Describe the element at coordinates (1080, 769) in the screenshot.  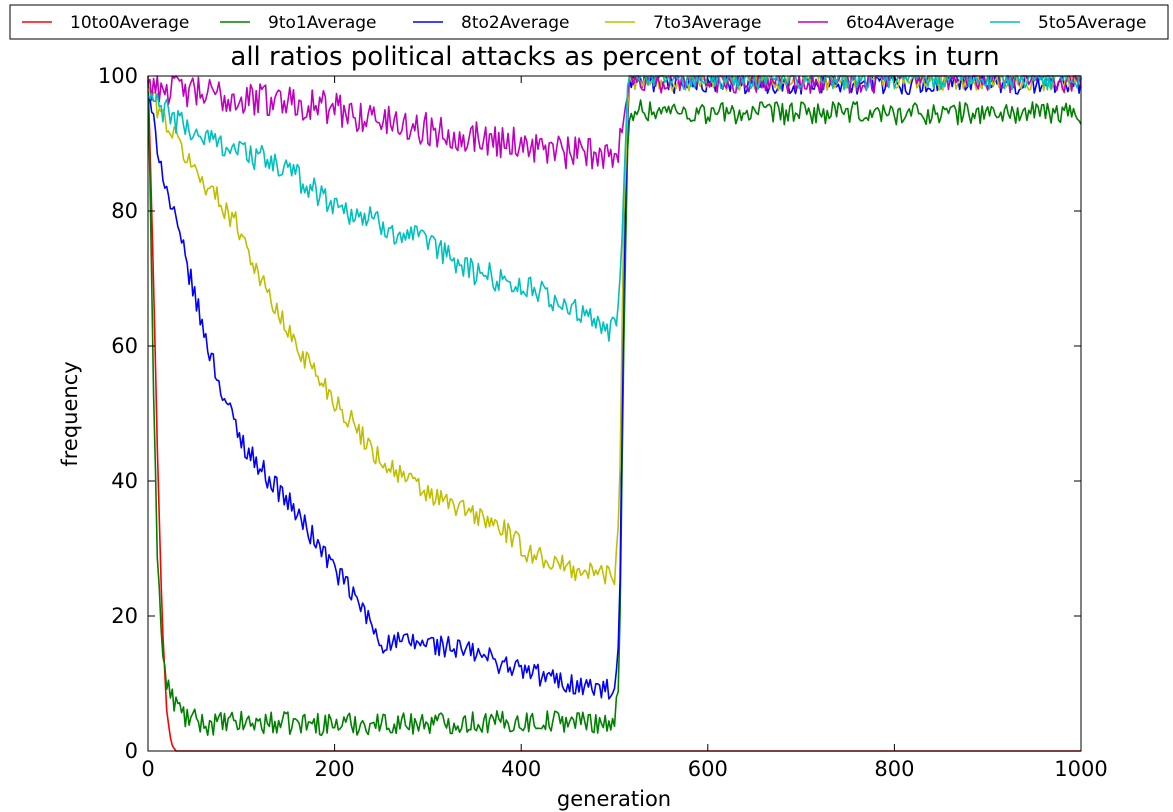
I see `x-tick-label: 1000` at that location.